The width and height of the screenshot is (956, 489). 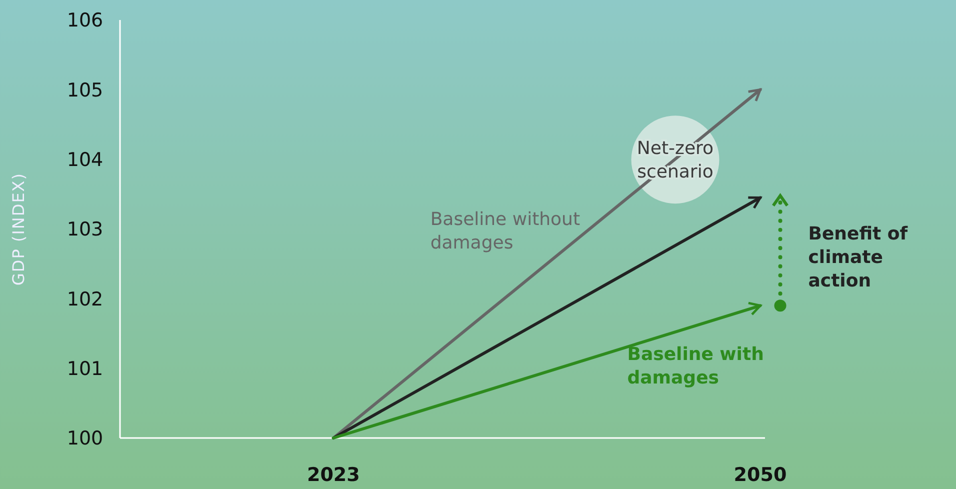 What do you see at coordinates (85, 439) in the screenshot?
I see `y-tick-label: 100` at bounding box center [85, 439].